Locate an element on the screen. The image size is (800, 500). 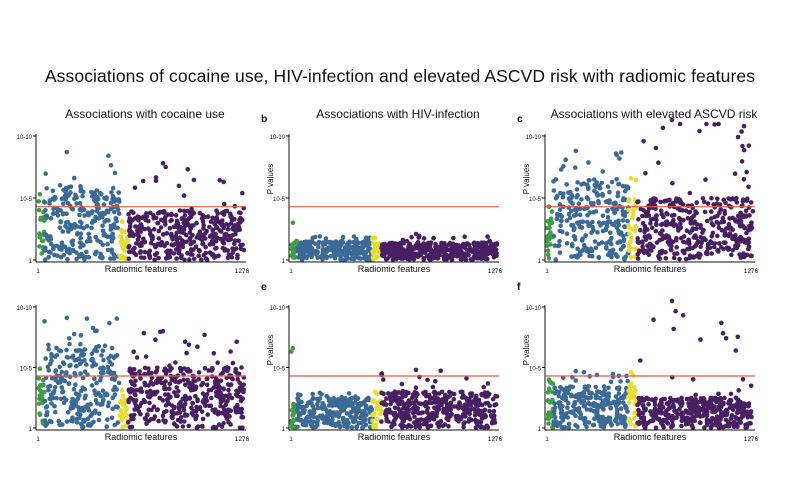
y-tick-label: 1 is located at coordinates (284, 430).